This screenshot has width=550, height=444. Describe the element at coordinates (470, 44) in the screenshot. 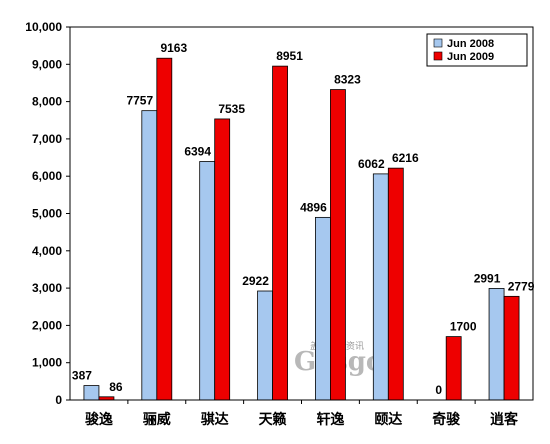

I see `legend-label: Jun 2008` at that location.